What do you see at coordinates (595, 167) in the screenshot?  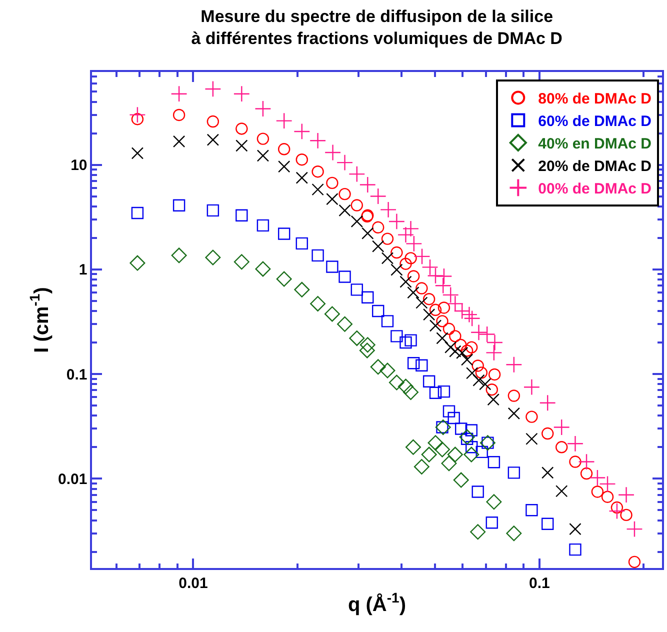 I see `legend-label: 20% de DMAc D` at bounding box center [595, 167].